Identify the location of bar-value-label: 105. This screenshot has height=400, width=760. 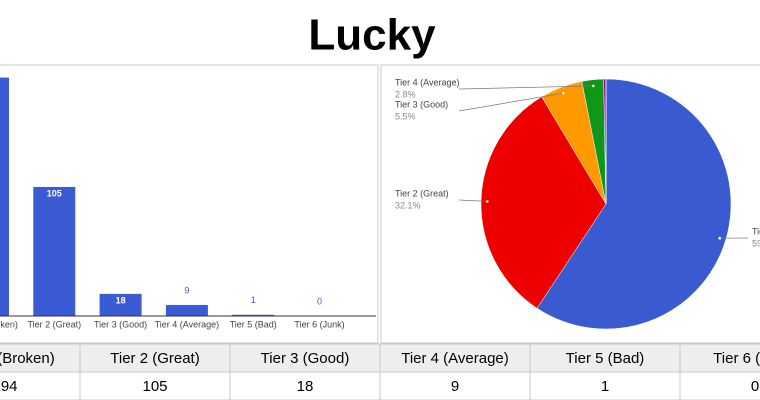
(54, 193).